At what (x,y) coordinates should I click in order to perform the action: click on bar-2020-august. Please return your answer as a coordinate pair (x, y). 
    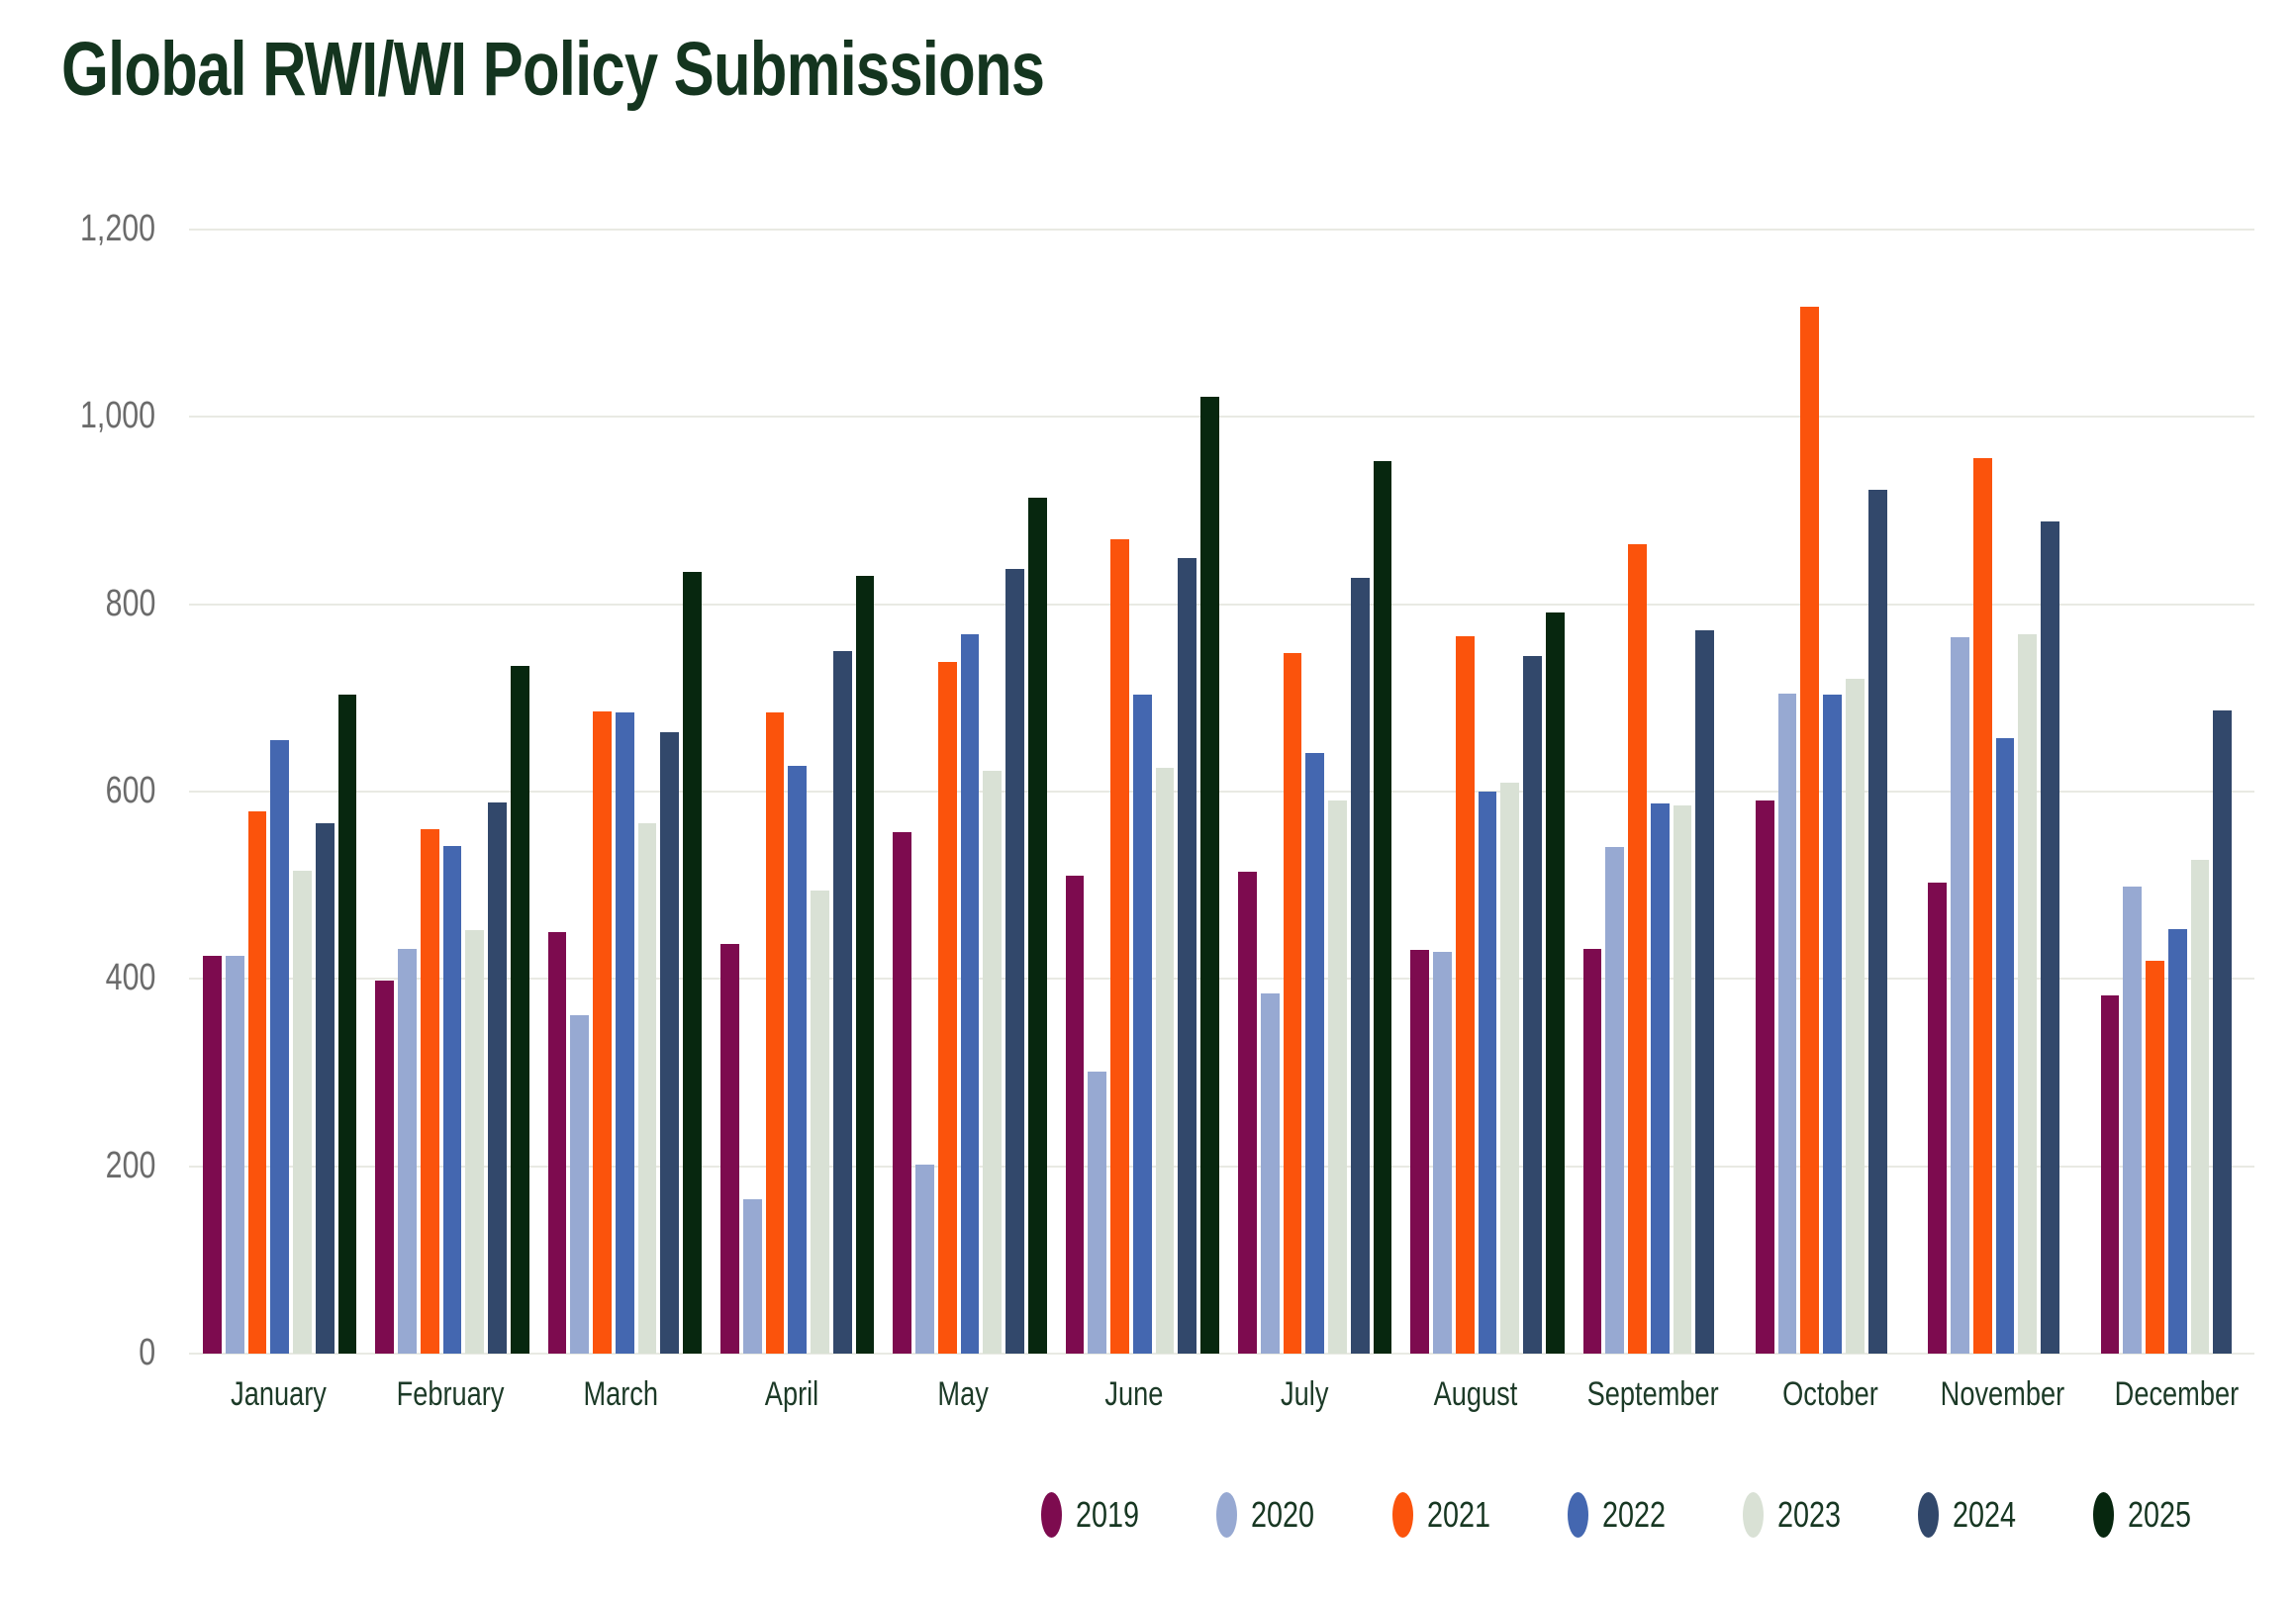
    Looking at the image, I should click on (1442, 1152).